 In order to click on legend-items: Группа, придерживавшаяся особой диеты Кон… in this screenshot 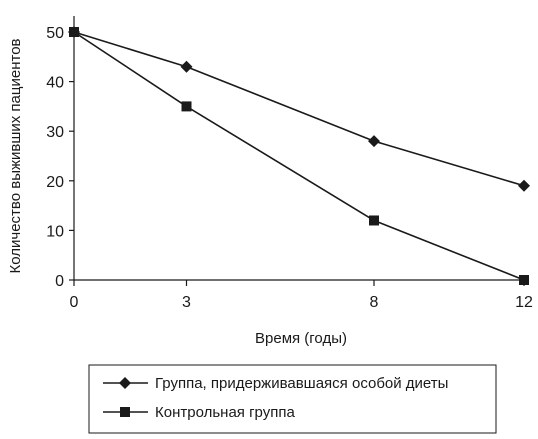, I will do `click(275, 398)`.